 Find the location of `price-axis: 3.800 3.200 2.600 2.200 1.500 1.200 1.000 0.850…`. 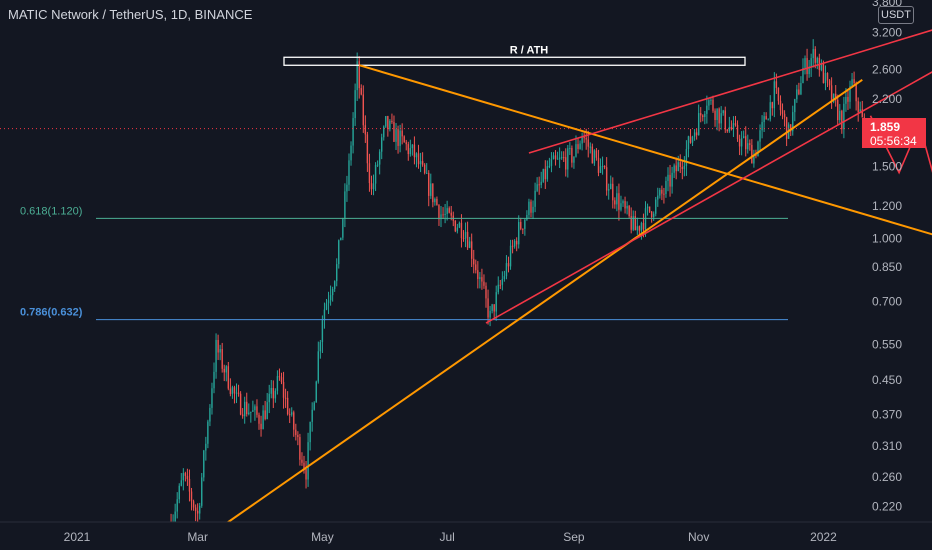

price-axis: 3.800 3.200 2.600 2.200 1.500 1.200 1.000 0.850… is located at coordinates (887, 257).